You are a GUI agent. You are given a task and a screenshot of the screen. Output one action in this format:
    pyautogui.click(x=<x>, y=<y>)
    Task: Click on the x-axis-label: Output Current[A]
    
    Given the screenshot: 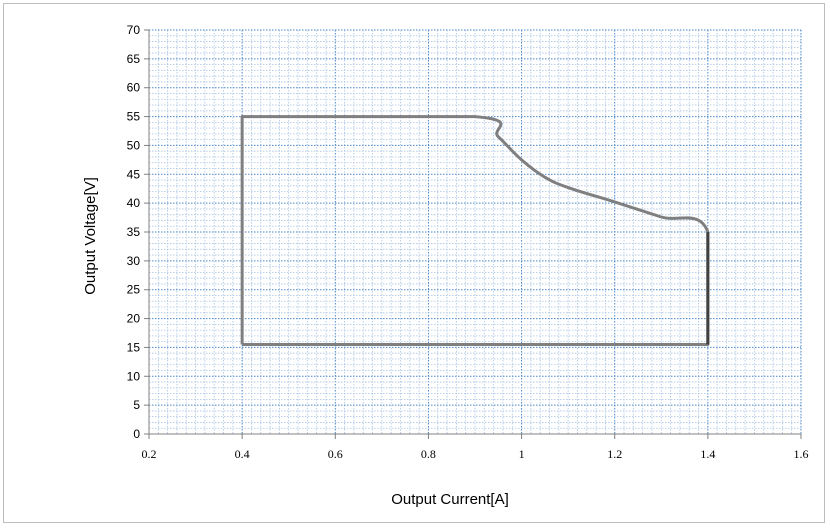 What is the action you would take?
    pyautogui.click(x=450, y=499)
    